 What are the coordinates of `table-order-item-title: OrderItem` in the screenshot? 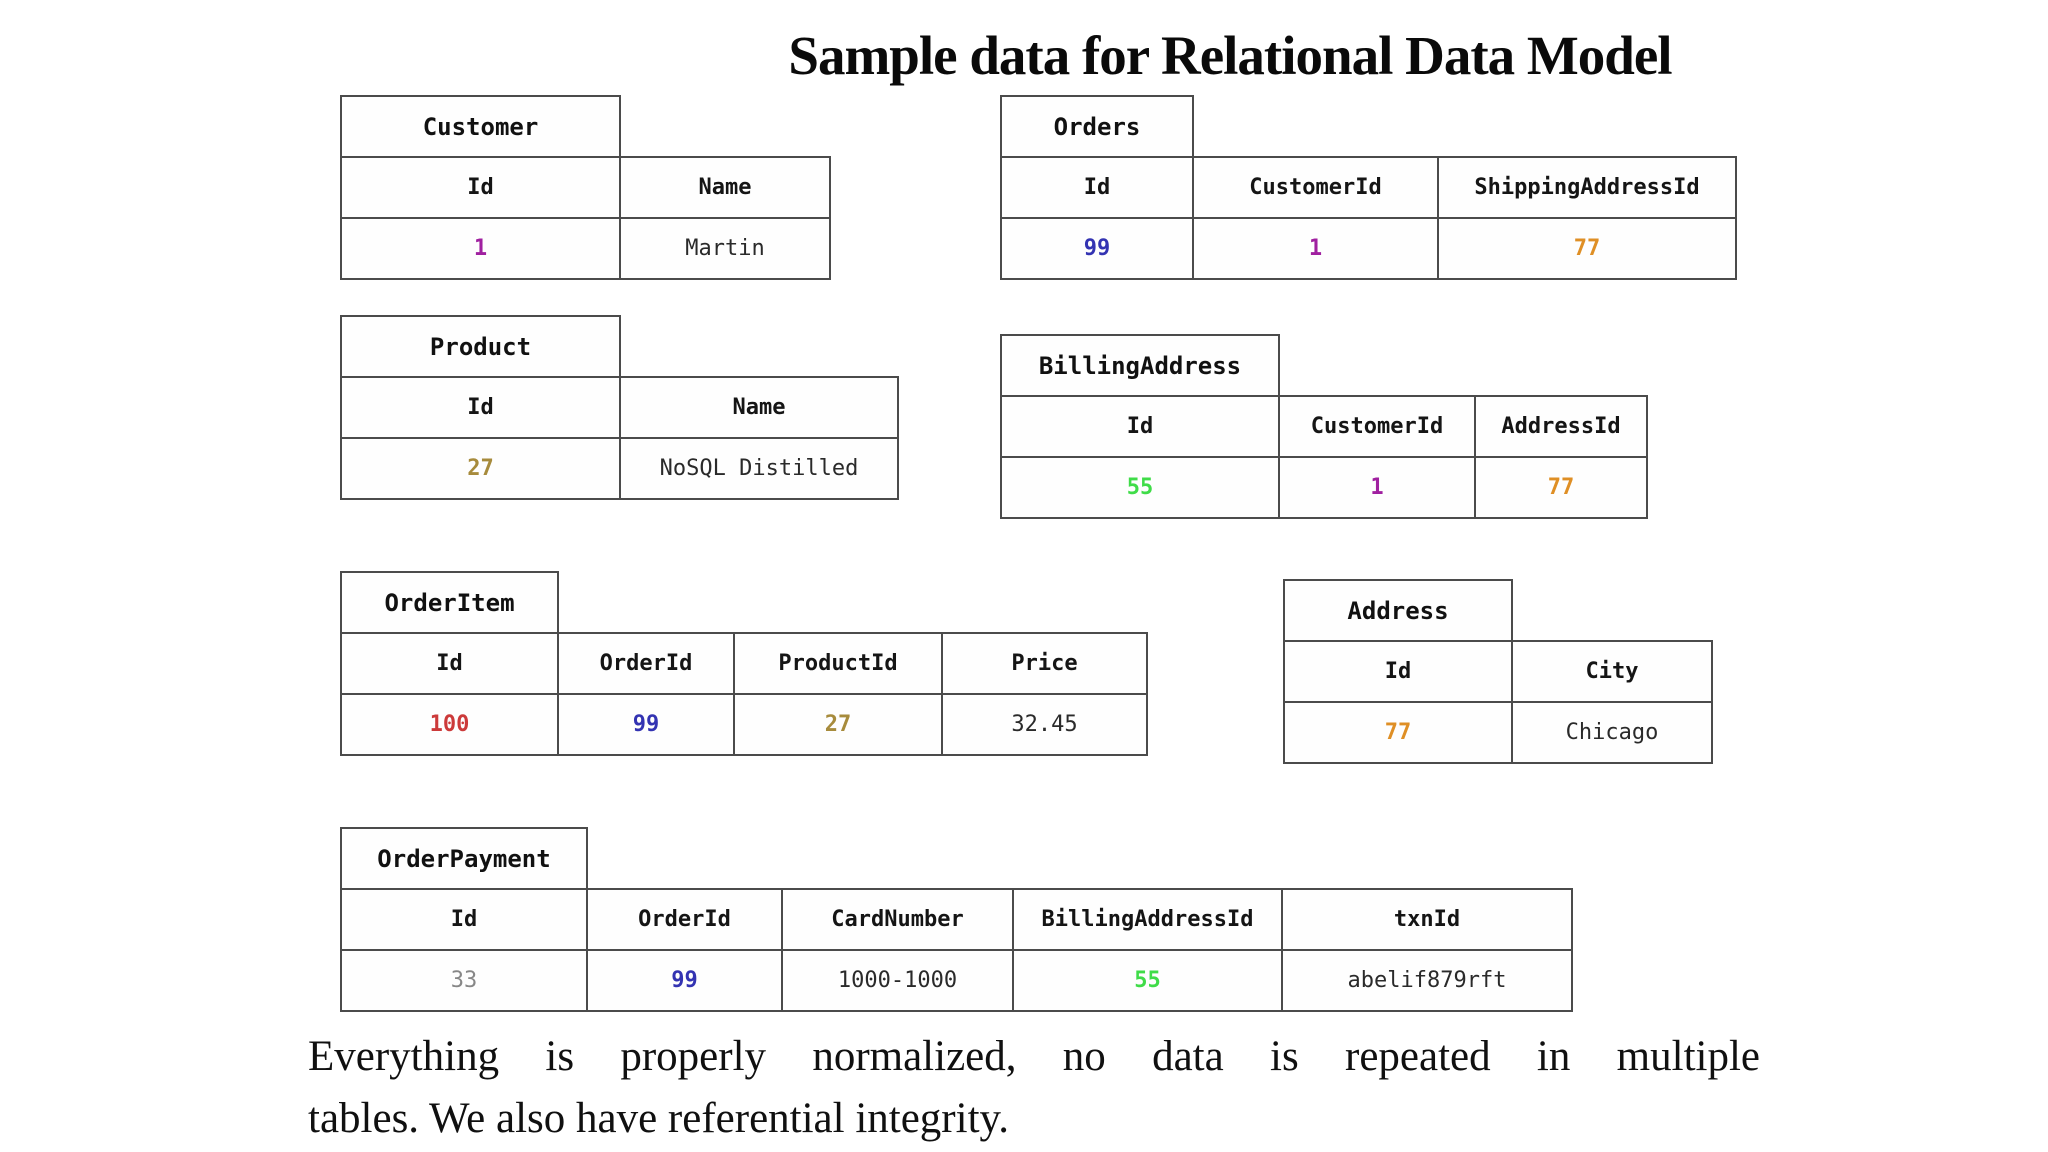 It's located at (449, 602).